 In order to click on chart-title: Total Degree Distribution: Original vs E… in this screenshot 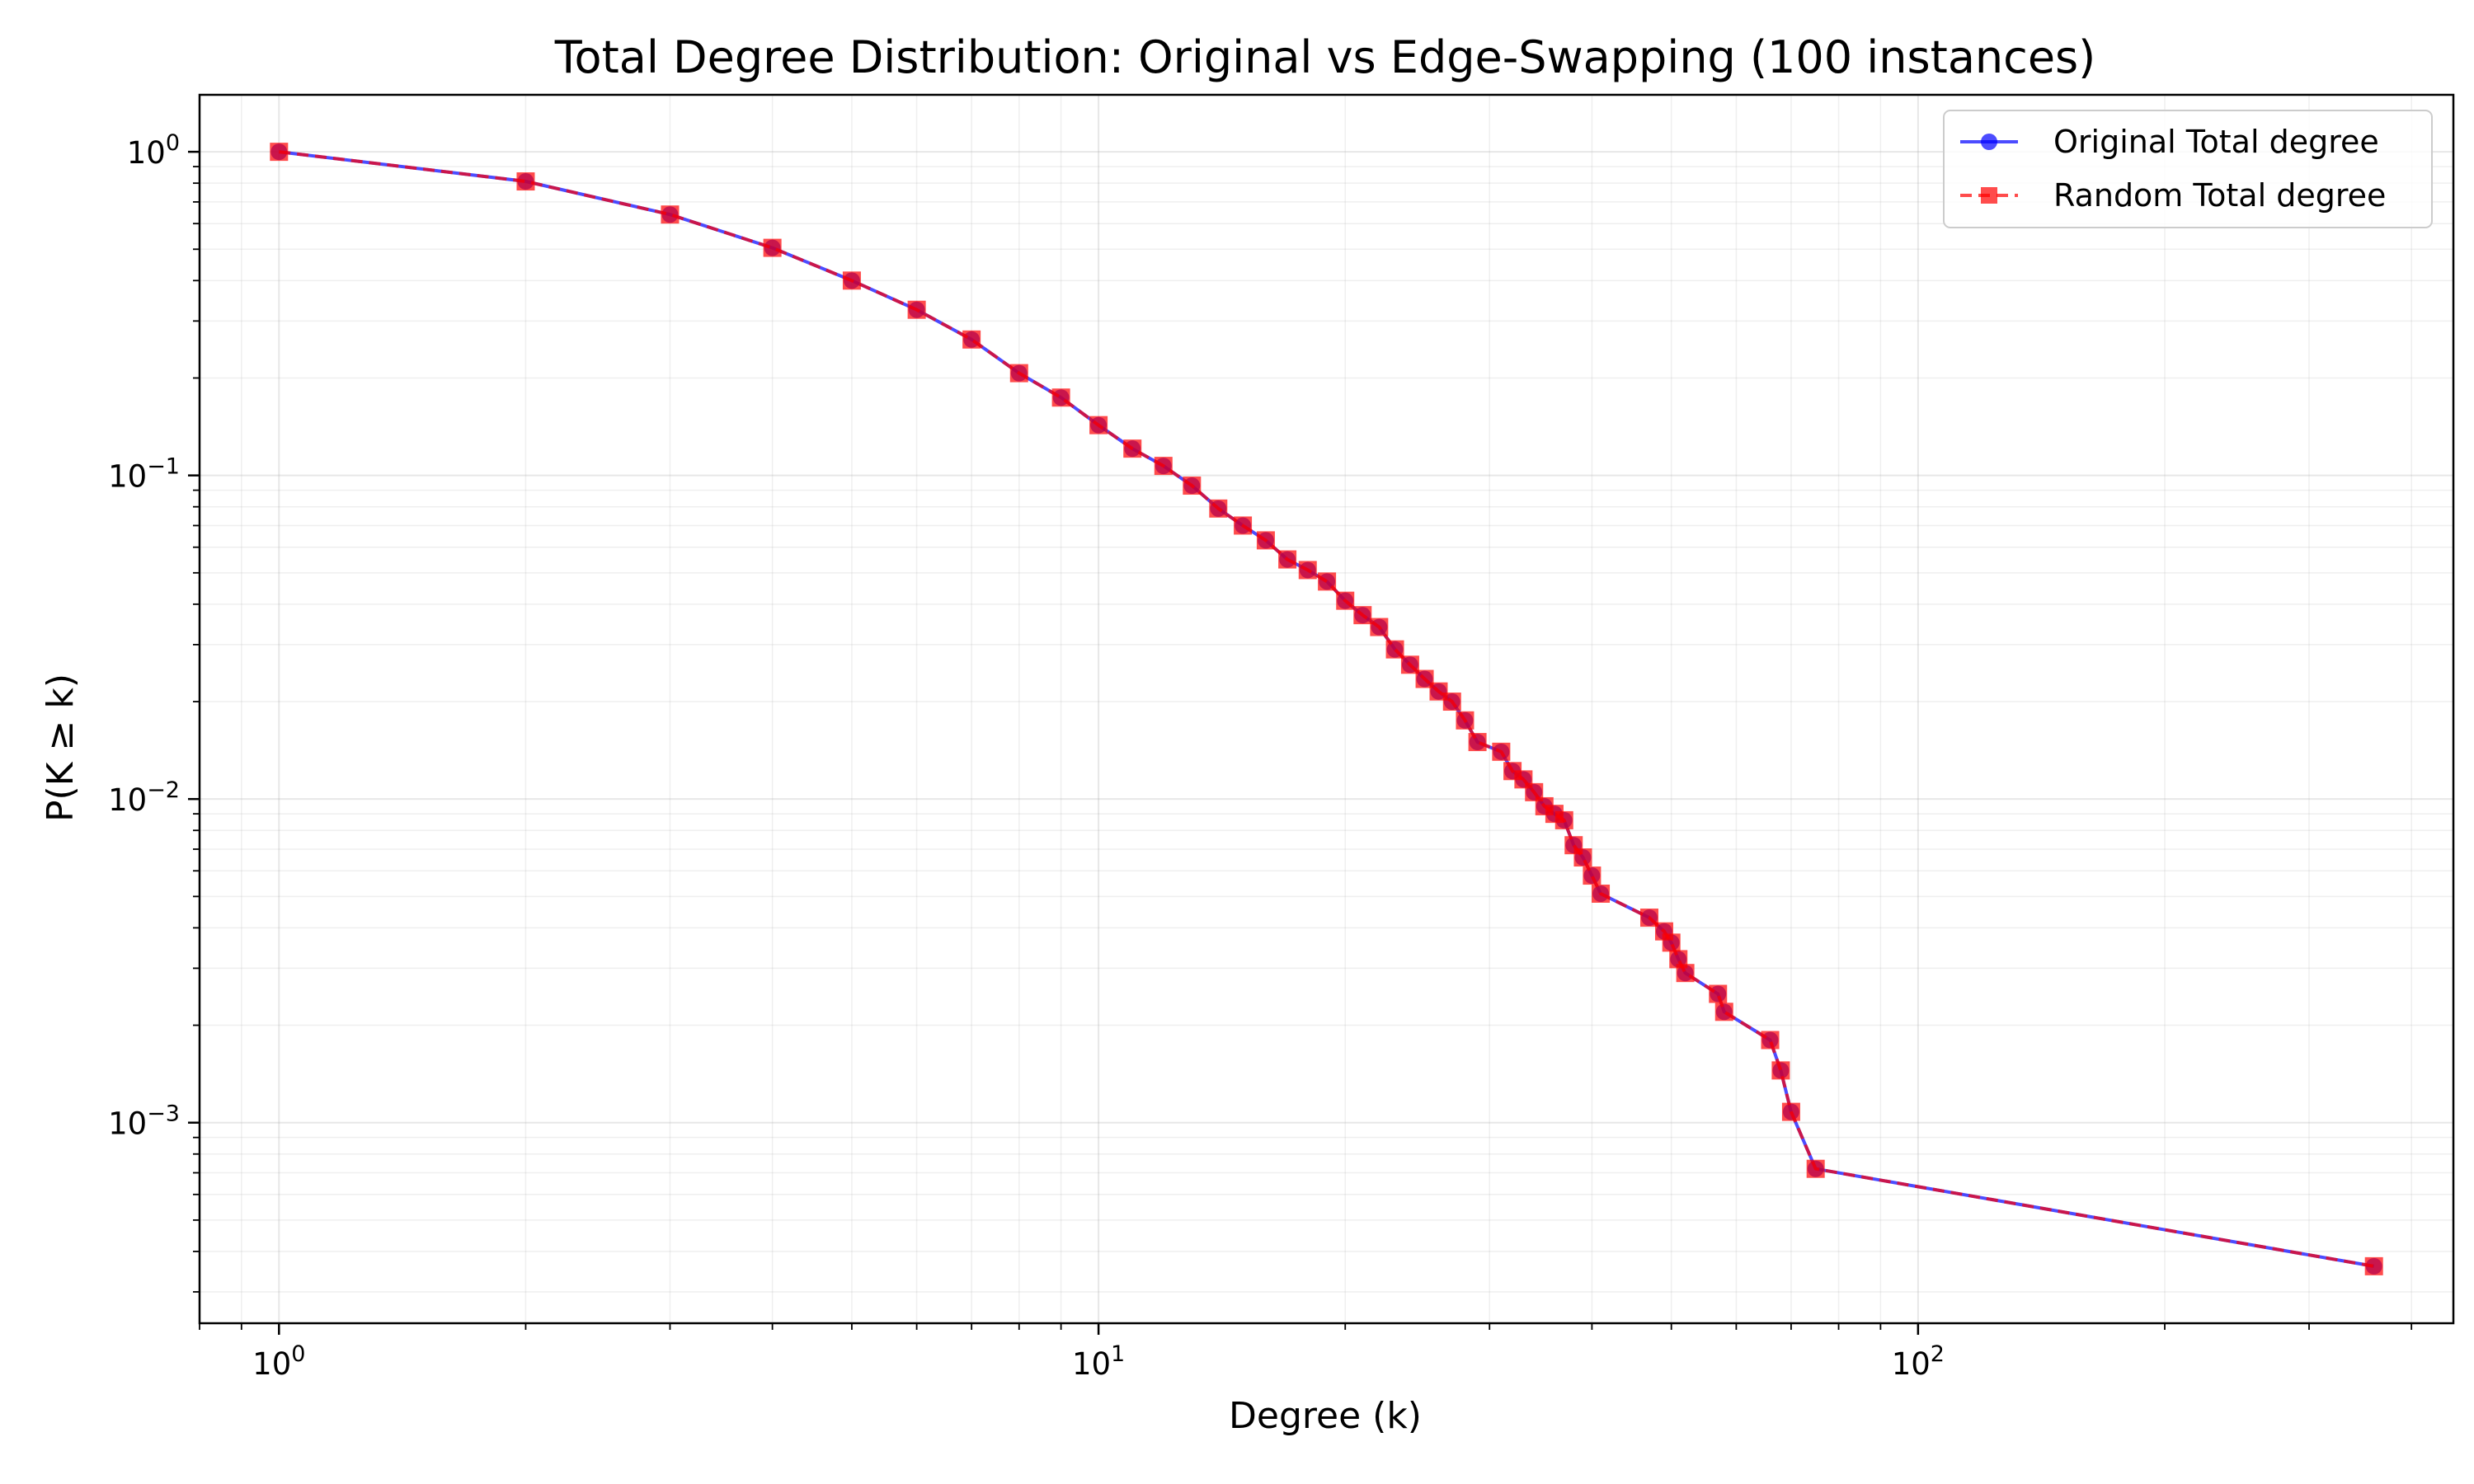, I will do `click(1325, 57)`.